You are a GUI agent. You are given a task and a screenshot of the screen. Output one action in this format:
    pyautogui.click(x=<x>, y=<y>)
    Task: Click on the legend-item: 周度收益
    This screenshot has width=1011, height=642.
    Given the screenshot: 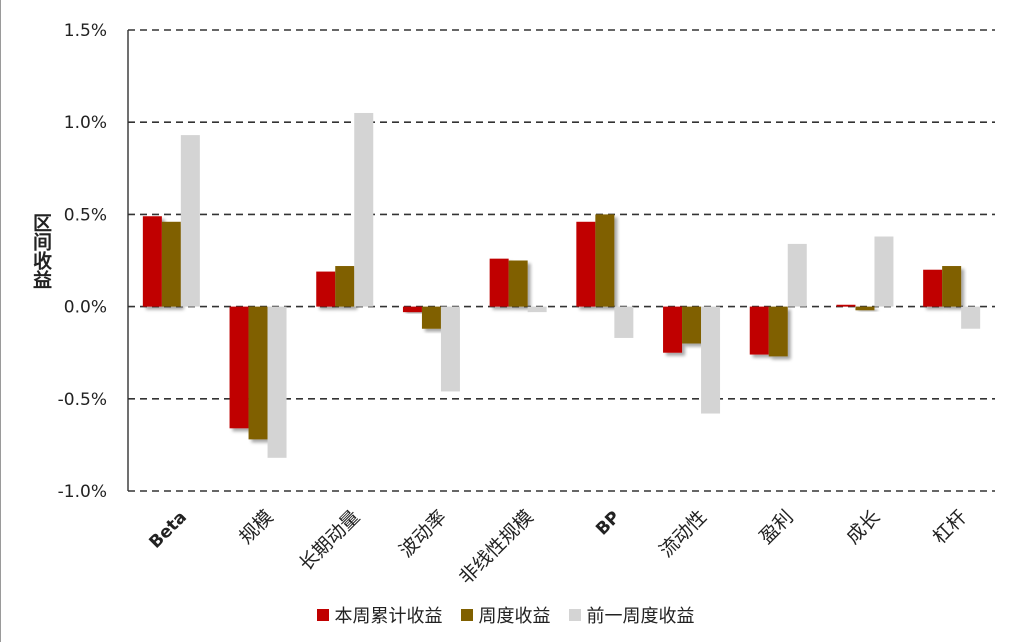 What is the action you would take?
    pyautogui.click(x=505, y=615)
    